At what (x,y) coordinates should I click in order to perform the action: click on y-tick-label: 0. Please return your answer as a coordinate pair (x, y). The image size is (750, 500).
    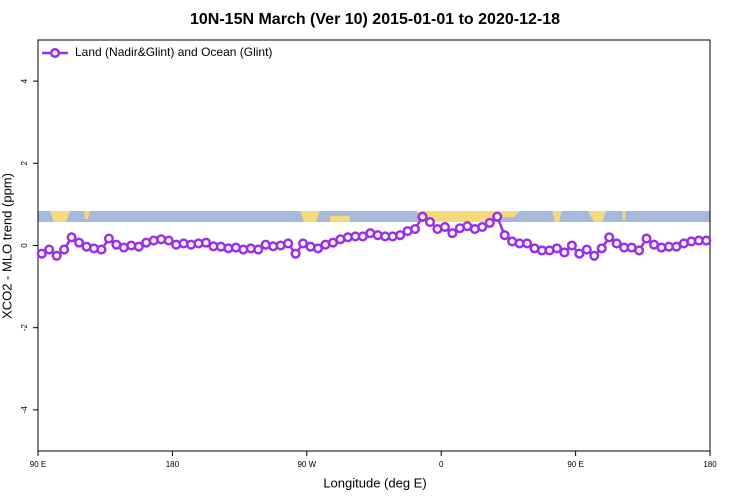
    Looking at the image, I should click on (24, 245).